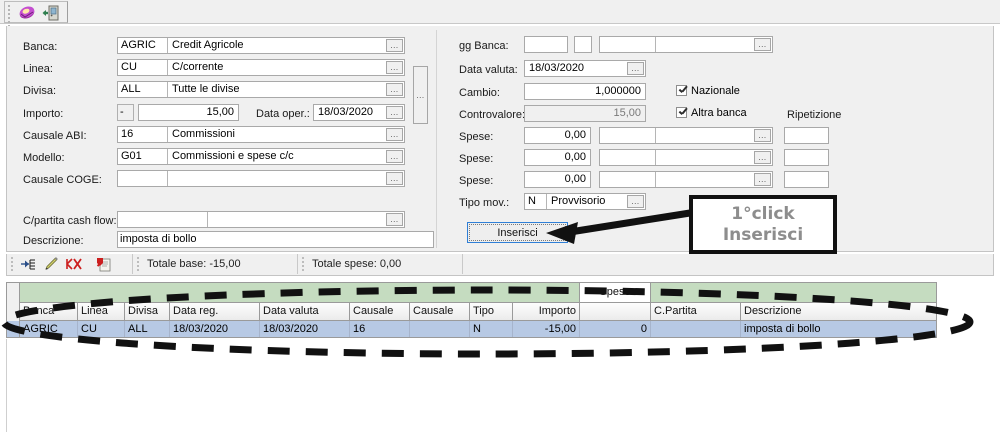  Describe the element at coordinates (696, 329) in the screenshot. I see `cell-cpartita` at that location.